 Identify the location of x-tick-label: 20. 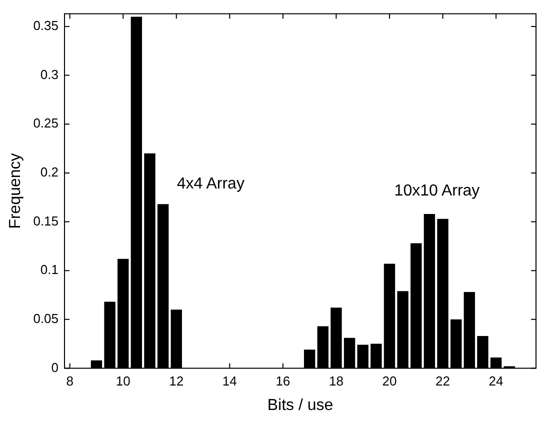
(389, 381).